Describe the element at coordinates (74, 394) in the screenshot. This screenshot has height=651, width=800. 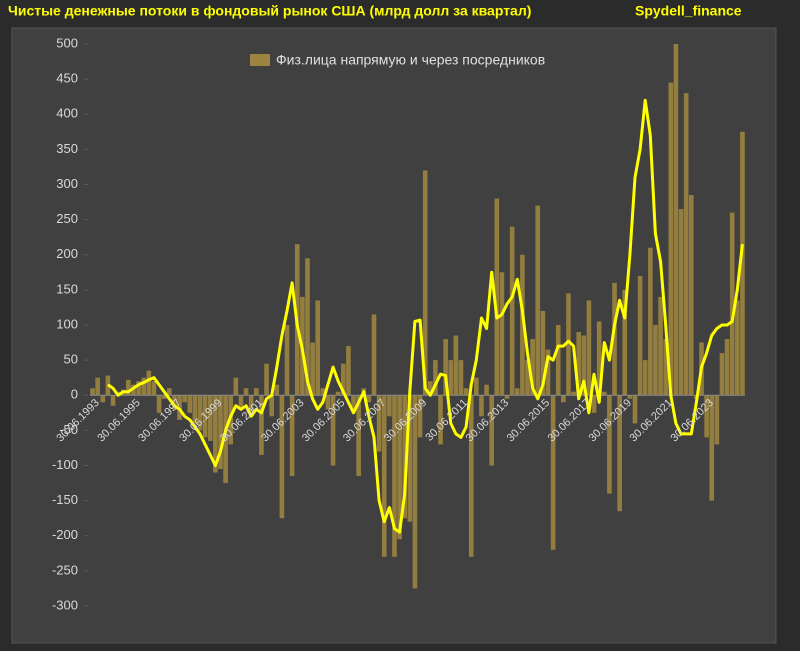
I see `y-tick-label: 0` at that location.